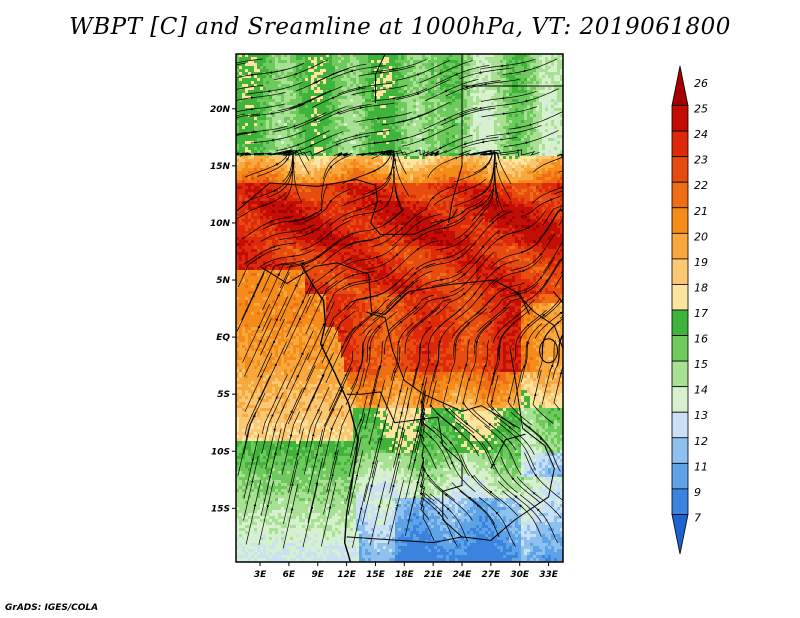 The height and width of the screenshot is (618, 800). Describe the element at coordinates (347, 575) in the screenshot. I see `lon-tick-label: 12E` at that location.